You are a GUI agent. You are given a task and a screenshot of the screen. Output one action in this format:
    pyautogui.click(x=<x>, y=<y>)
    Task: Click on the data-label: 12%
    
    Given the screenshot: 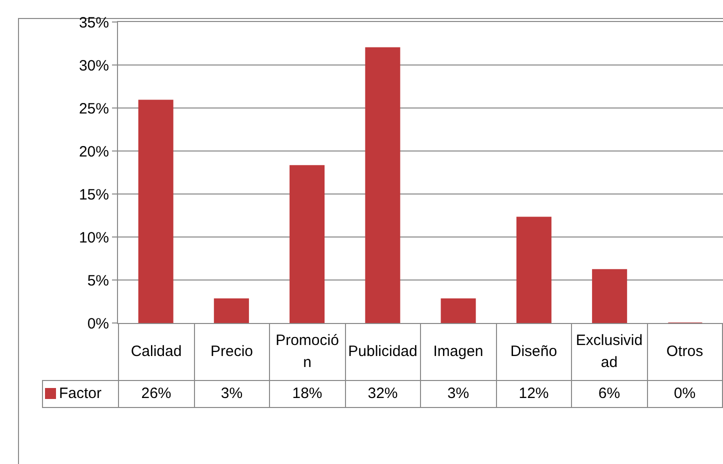 What is the action you would take?
    pyautogui.click(x=534, y=394)
    